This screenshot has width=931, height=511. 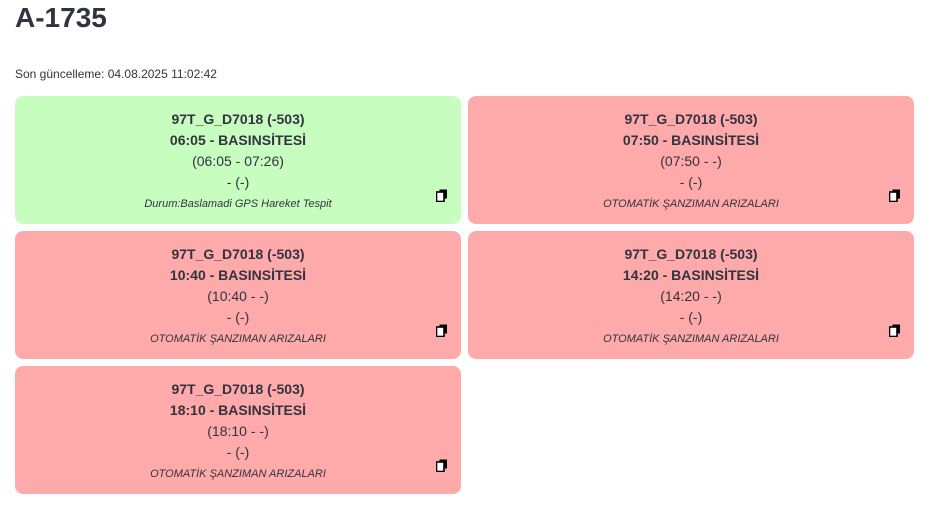 I want to click on card-line: (18:10 - -), so click(x=238, y=431).